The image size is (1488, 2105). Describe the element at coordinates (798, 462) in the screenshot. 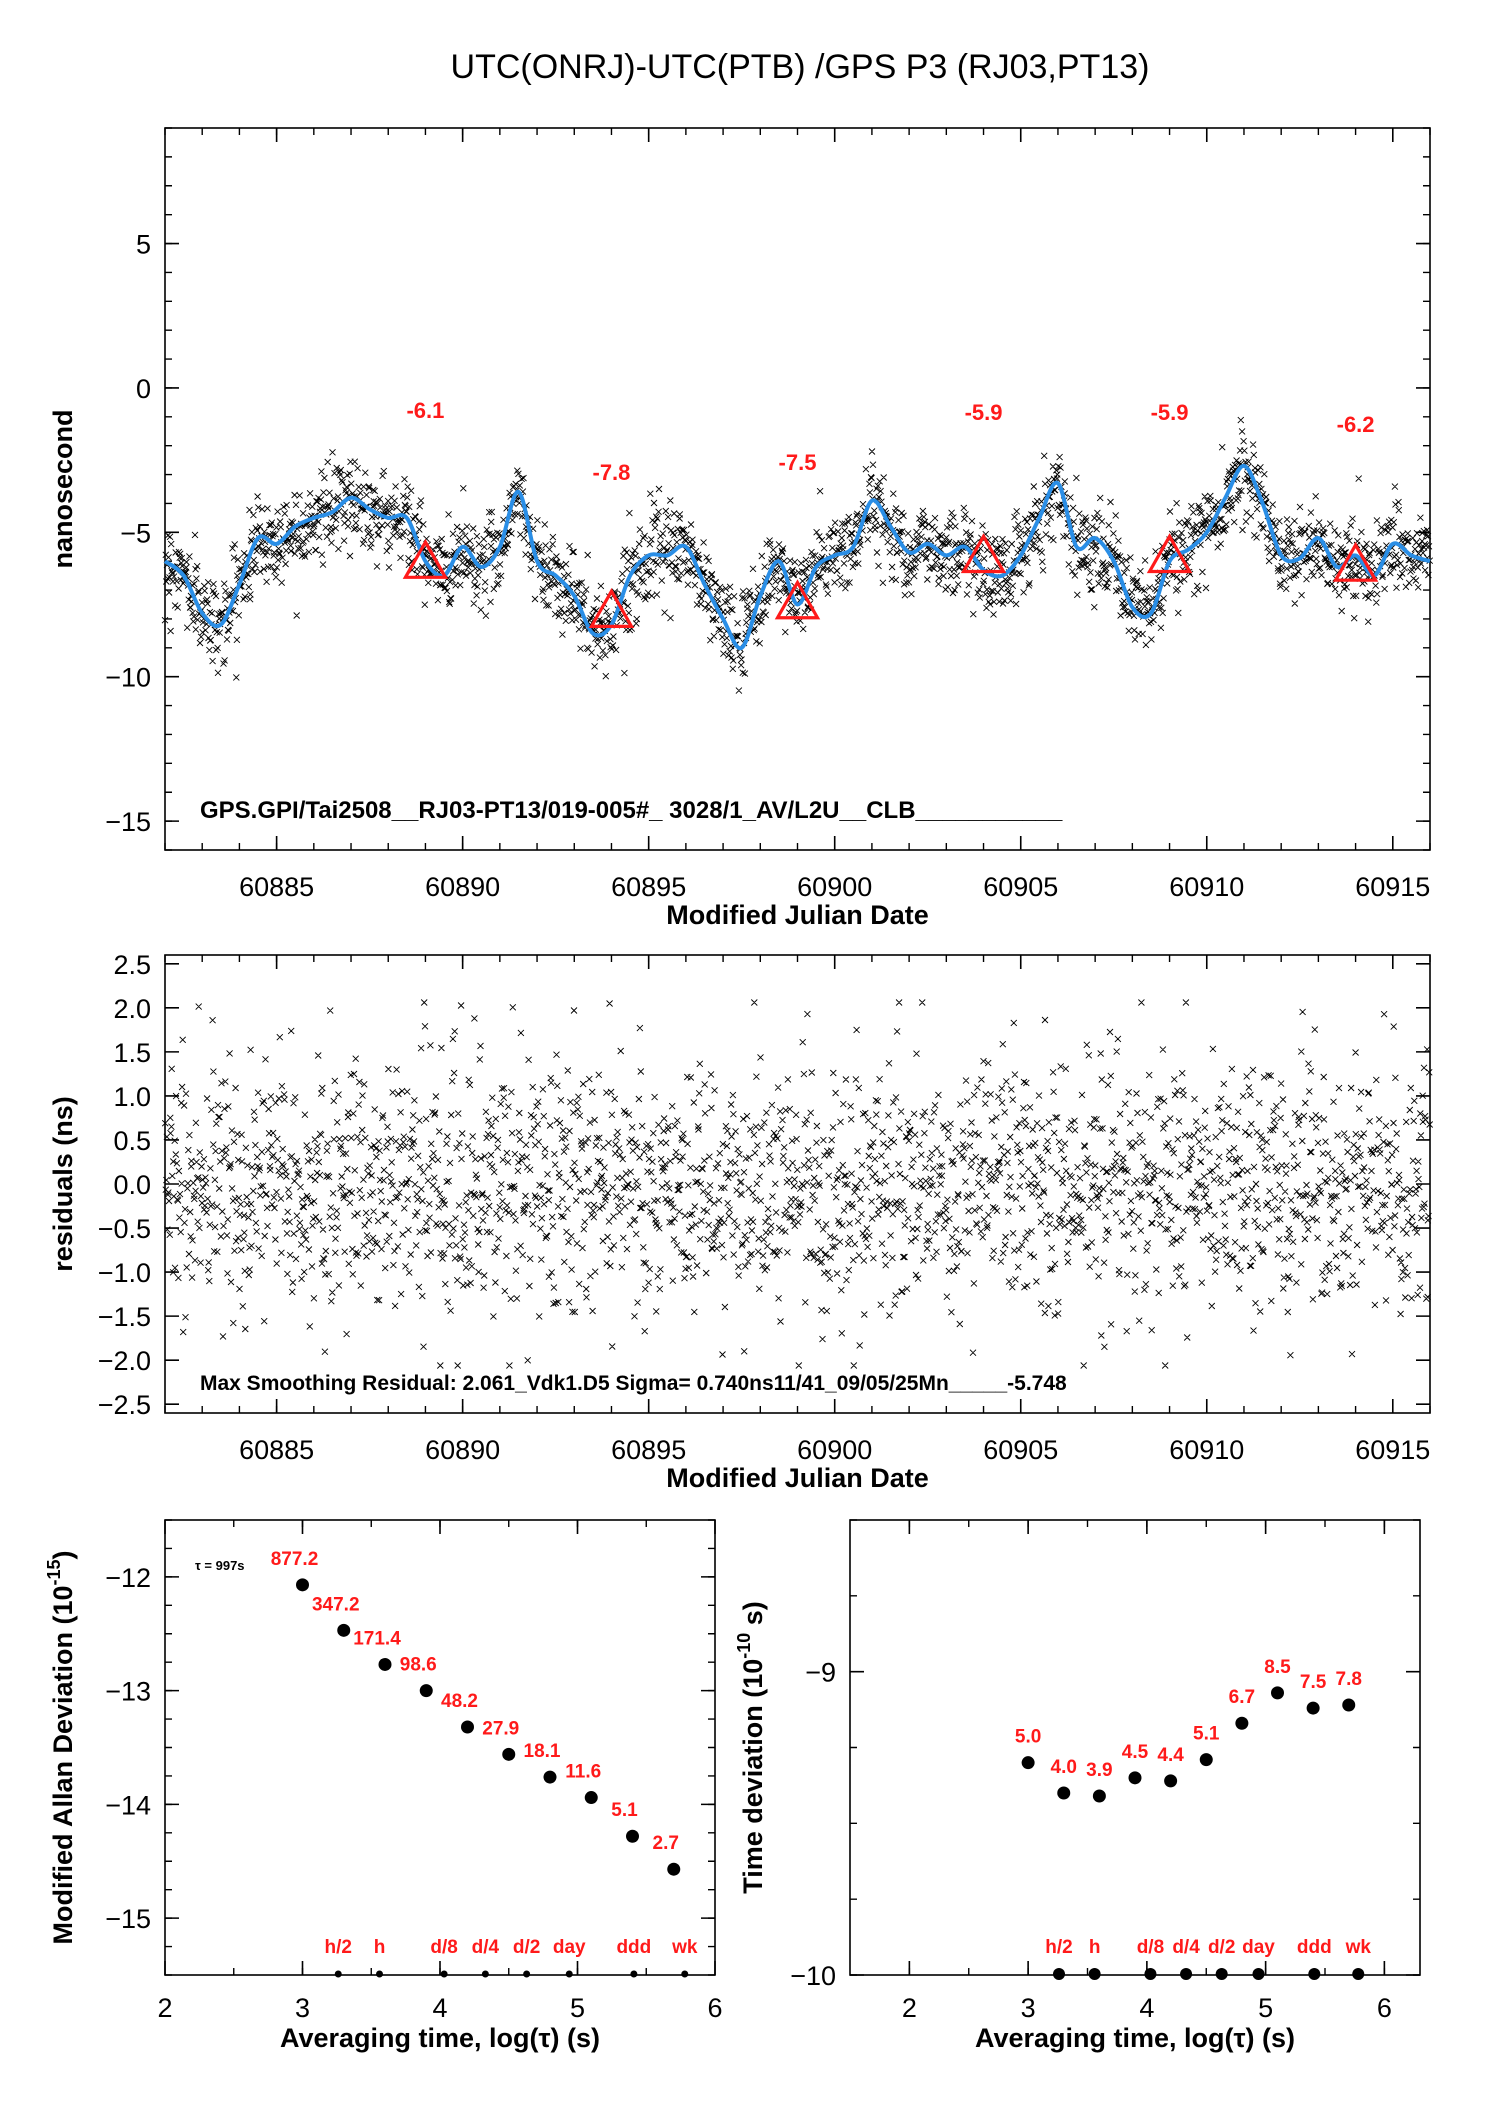

I see `marker-value-label: -7.5` at that location.